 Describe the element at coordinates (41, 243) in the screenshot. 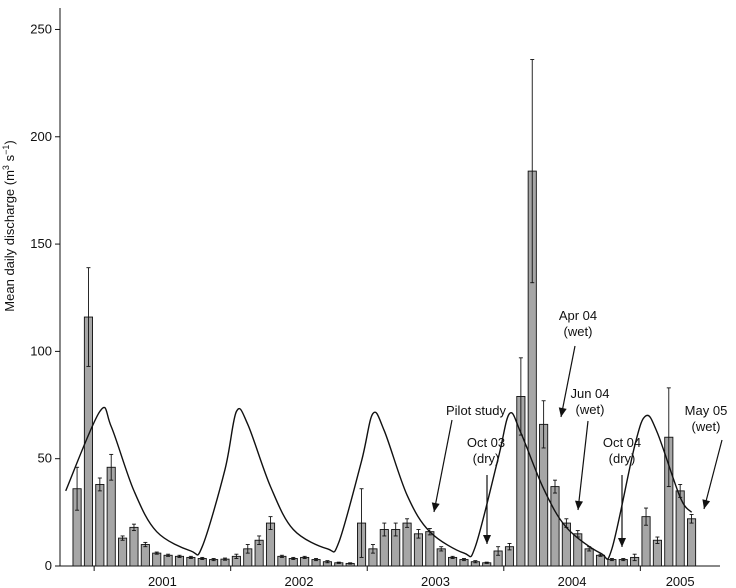

I see `y-tick-label: 150` at that location.